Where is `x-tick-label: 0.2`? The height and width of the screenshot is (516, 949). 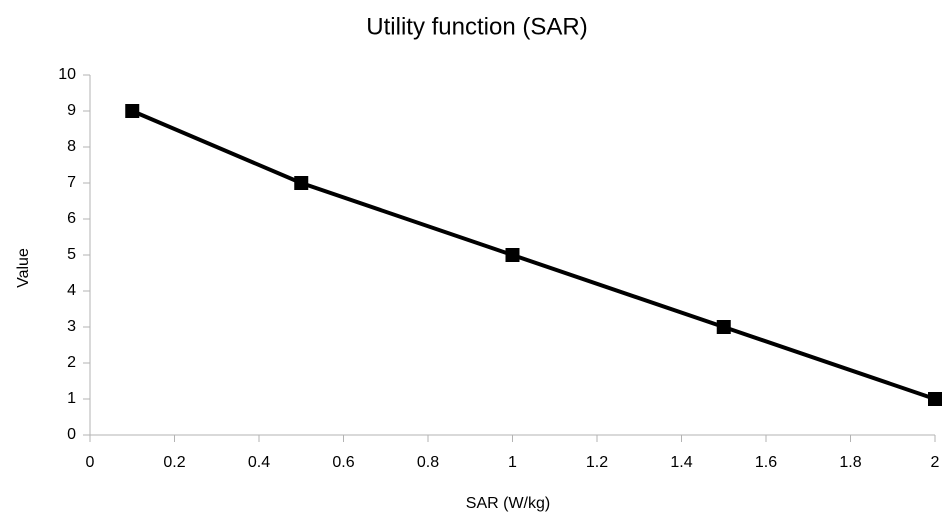 x-tick-label: 0.2 is located at coordinates (174, 462).